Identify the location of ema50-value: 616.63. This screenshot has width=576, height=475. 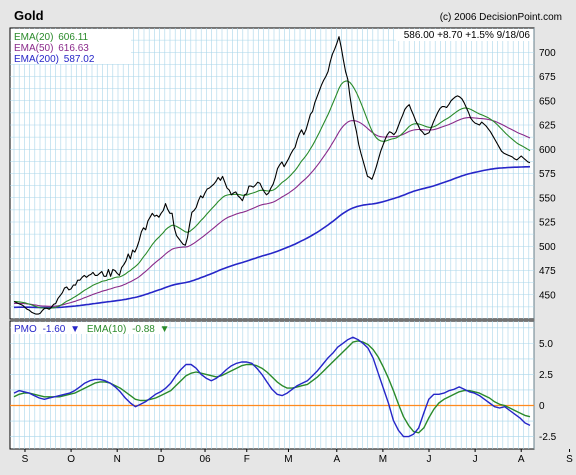
(73, 48).